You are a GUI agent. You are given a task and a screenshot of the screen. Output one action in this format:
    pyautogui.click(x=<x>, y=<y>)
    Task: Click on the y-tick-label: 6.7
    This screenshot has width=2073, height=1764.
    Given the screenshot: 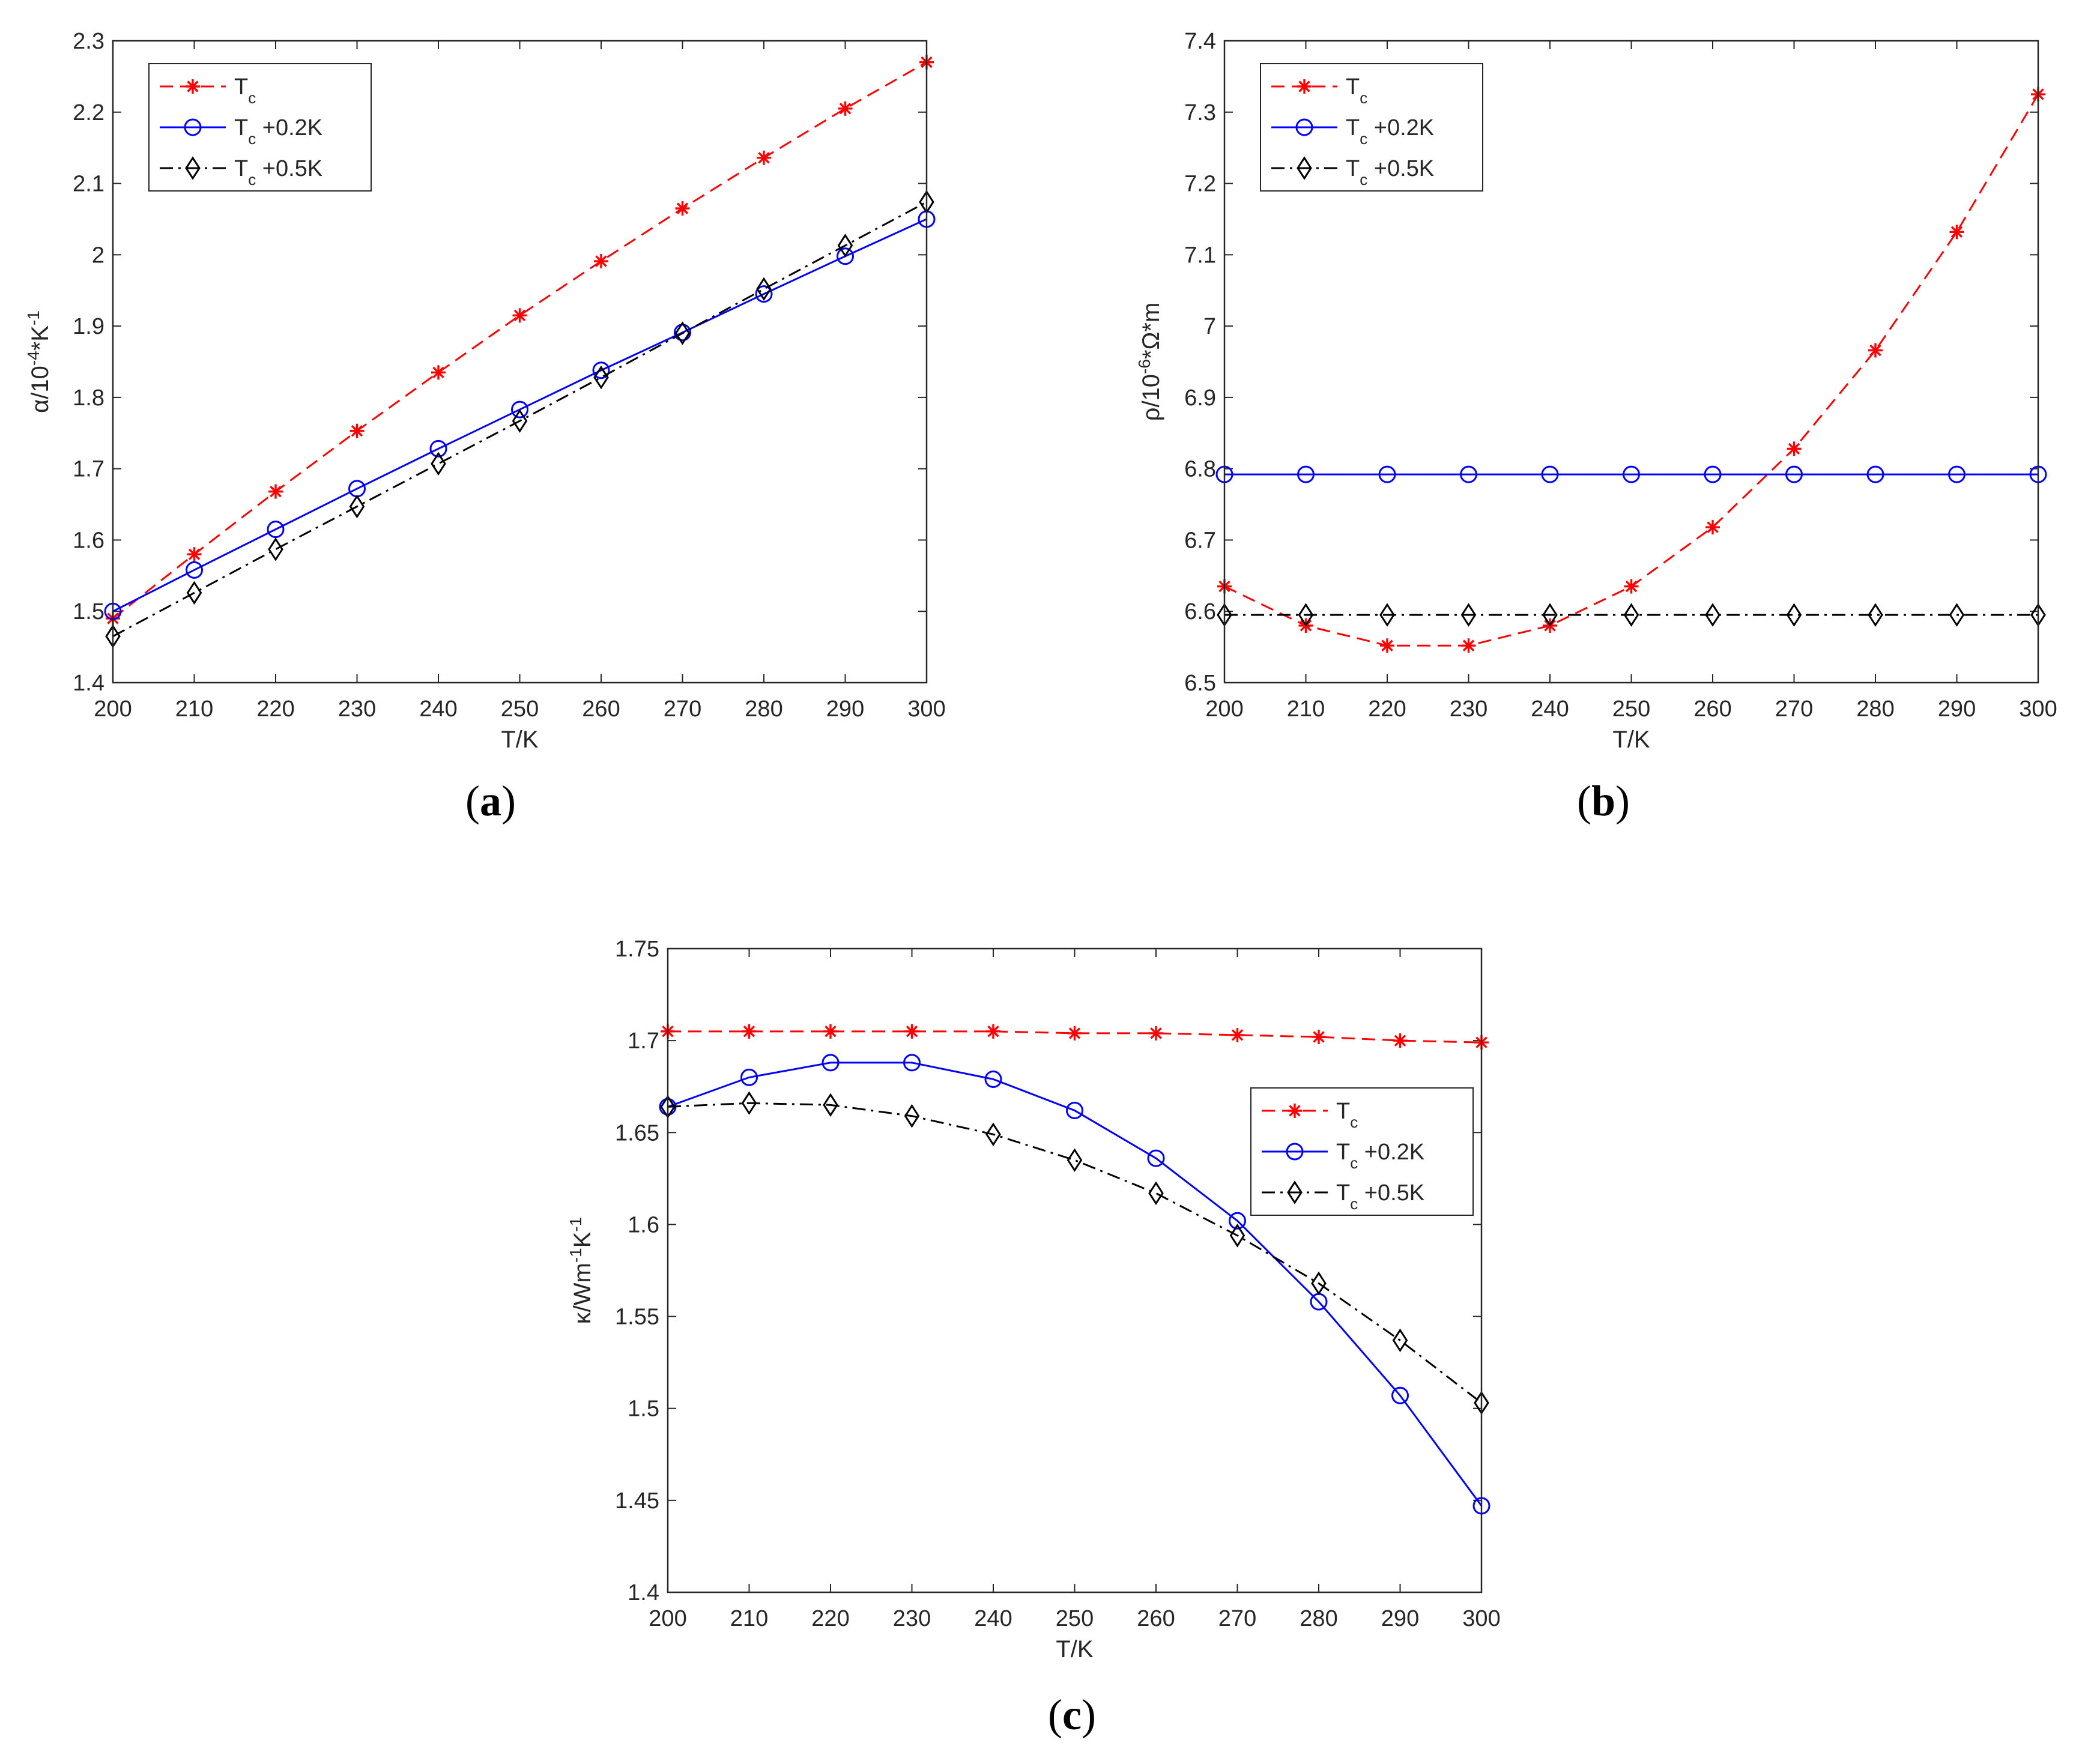 What is the action you would take?
    pyautogui.click(x=1200, y=540)
    